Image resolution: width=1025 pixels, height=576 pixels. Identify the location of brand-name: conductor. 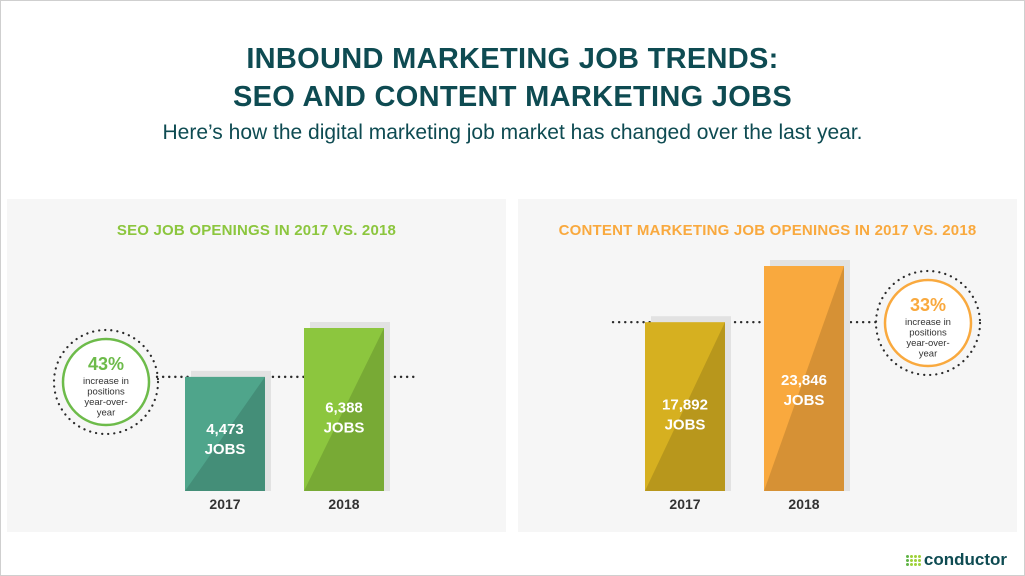
(965, 559).